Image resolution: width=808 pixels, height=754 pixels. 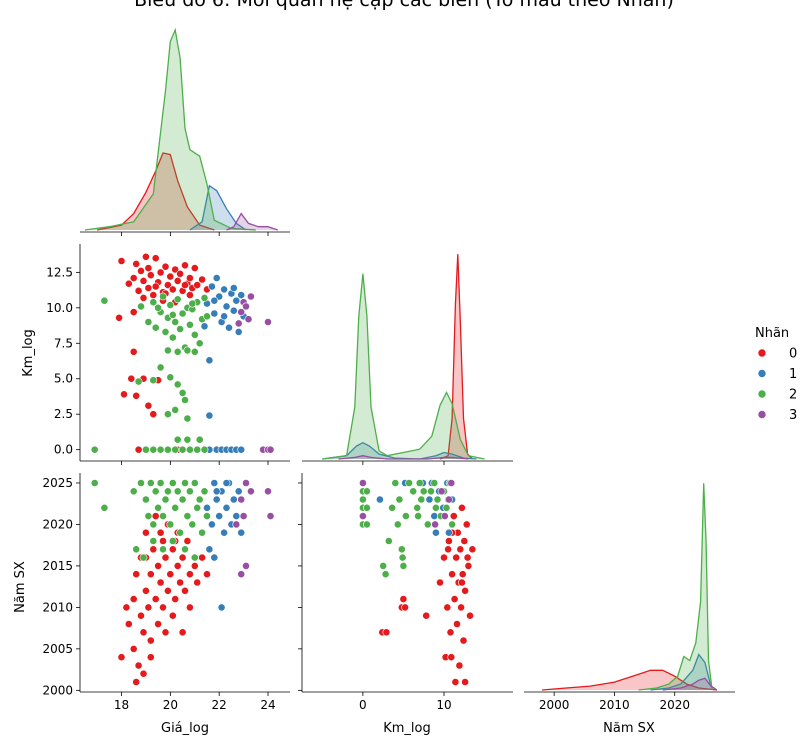 What do you see at coordinates (554, 705) in the screenshot?
I see `nam-sx-density-x-tick-label: 2000` at bounding box center [554, 705].